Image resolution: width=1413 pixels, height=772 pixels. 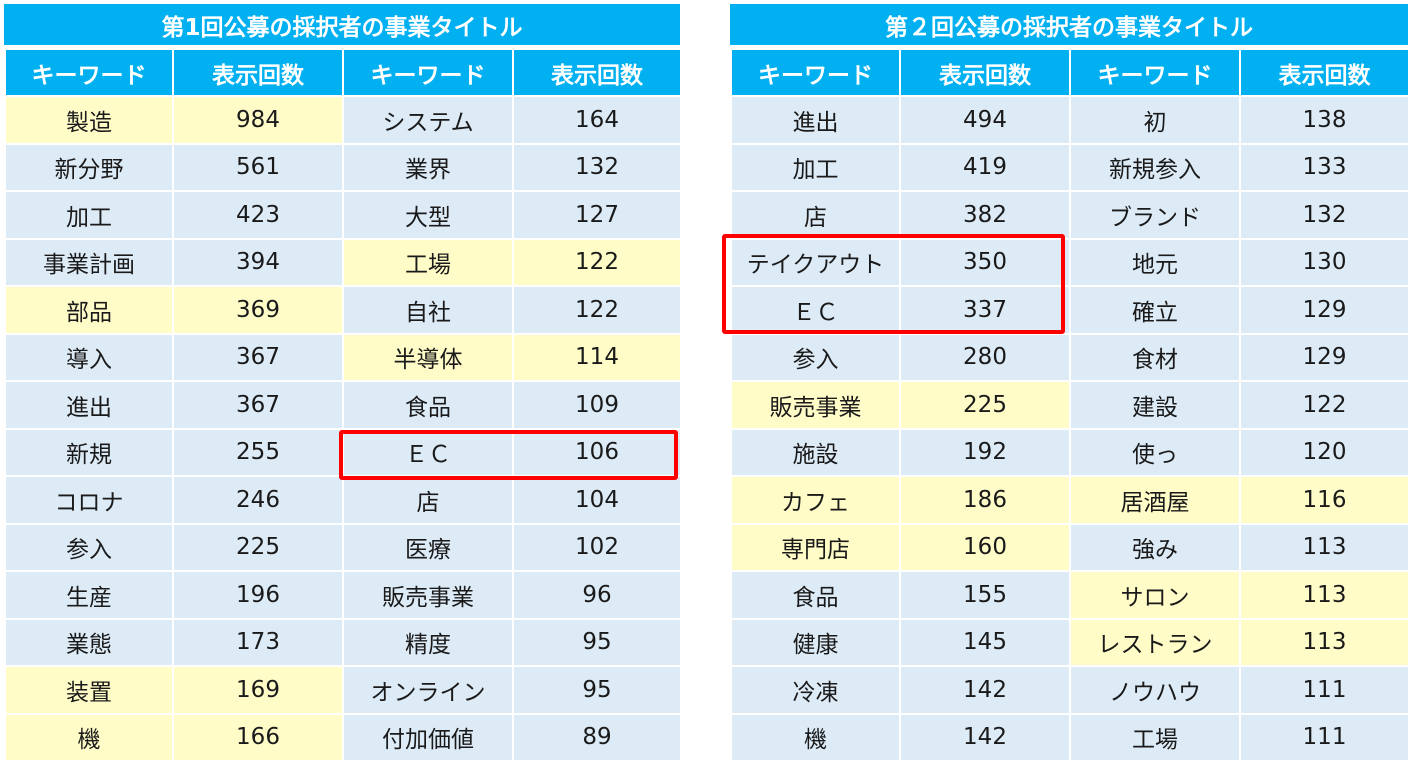 I want to click on table-row: 販売事業 225 建設 122, so click(x=1070, y=405).